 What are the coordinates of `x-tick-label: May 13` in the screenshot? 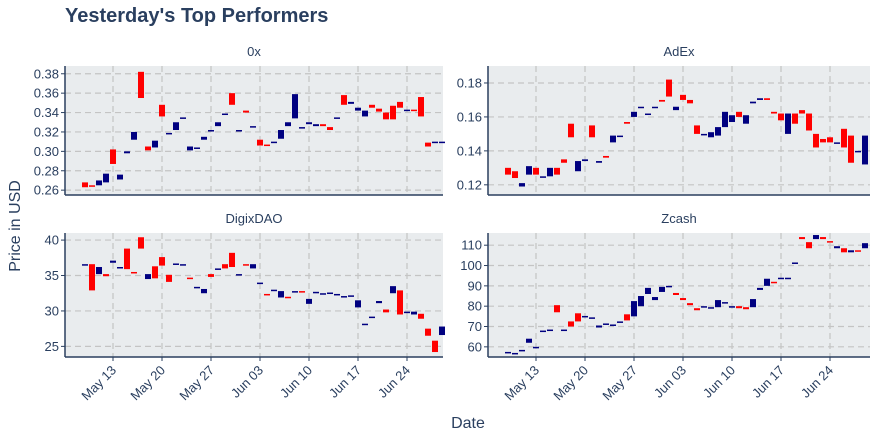 It's located at (98, 383).